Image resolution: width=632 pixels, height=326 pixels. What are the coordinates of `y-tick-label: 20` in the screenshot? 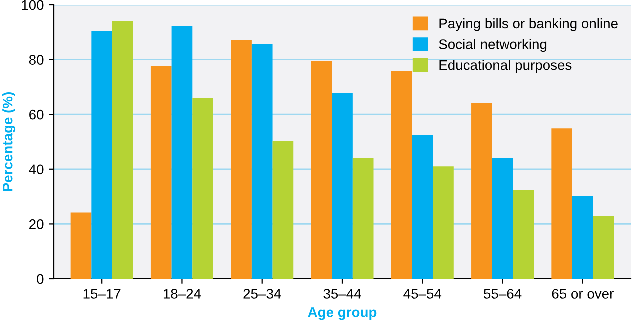 It's located at (37, 225).